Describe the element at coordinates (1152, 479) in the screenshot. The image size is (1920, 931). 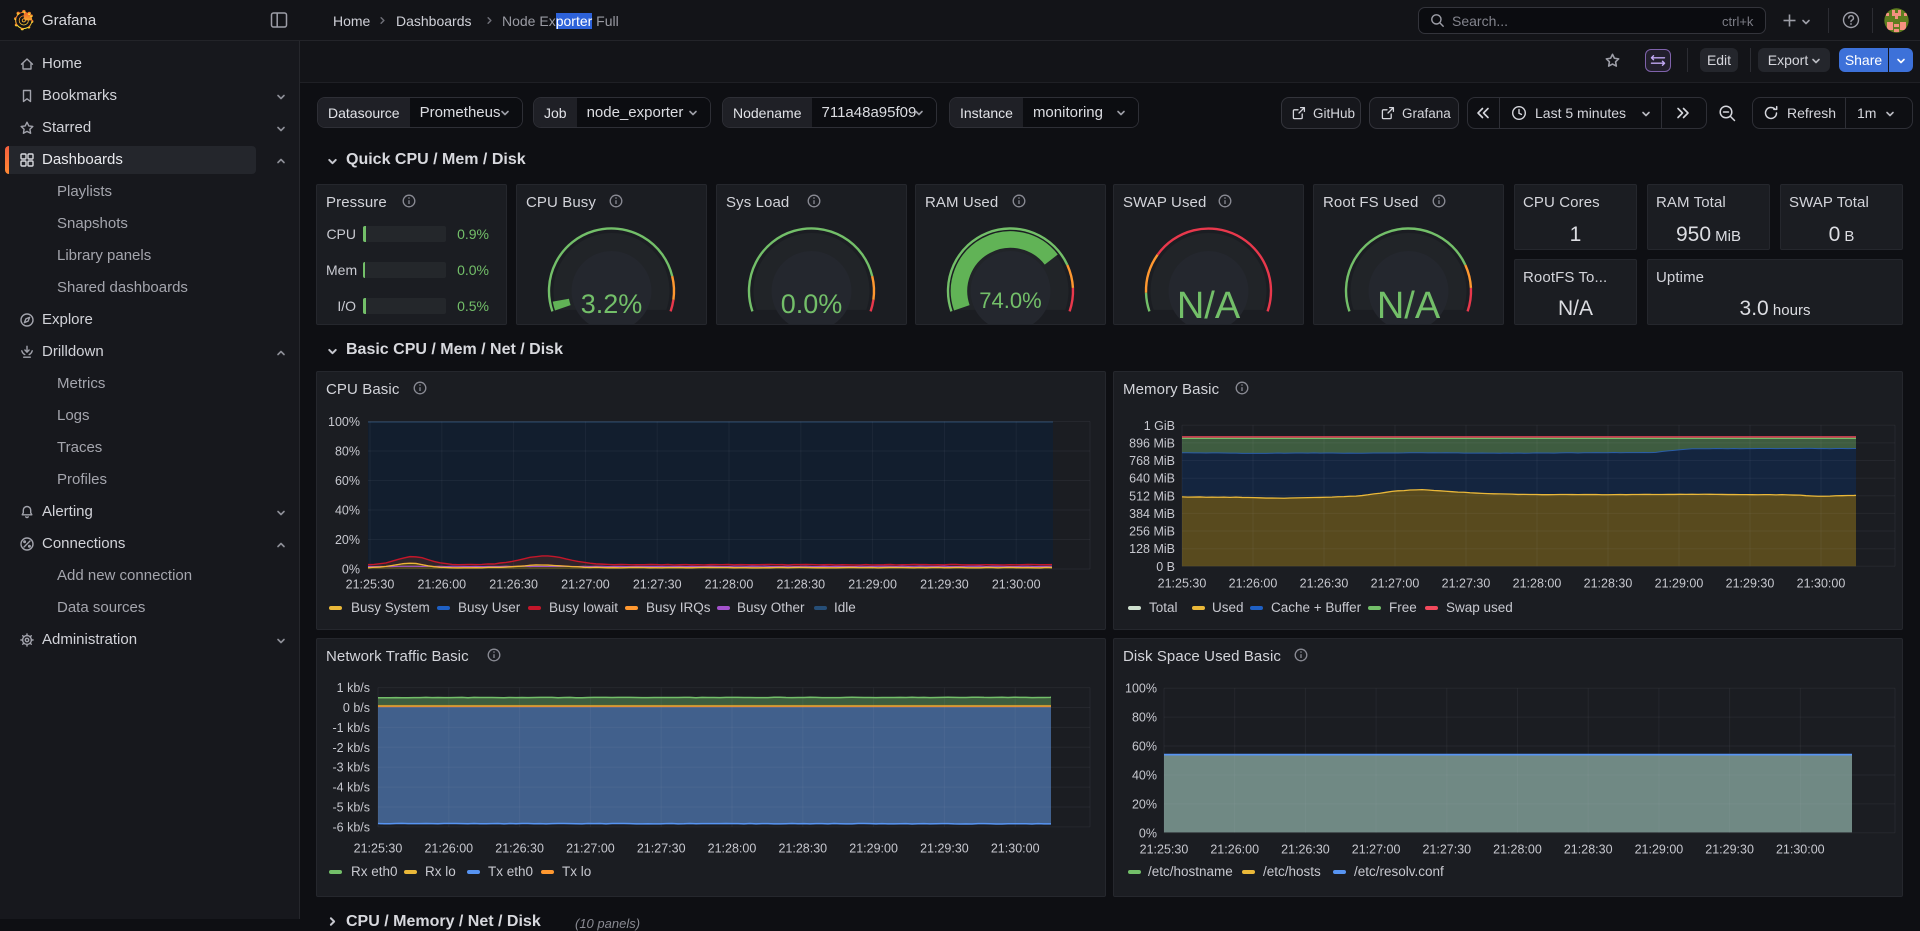
I see `svg-text: 640 MiB` at that location.